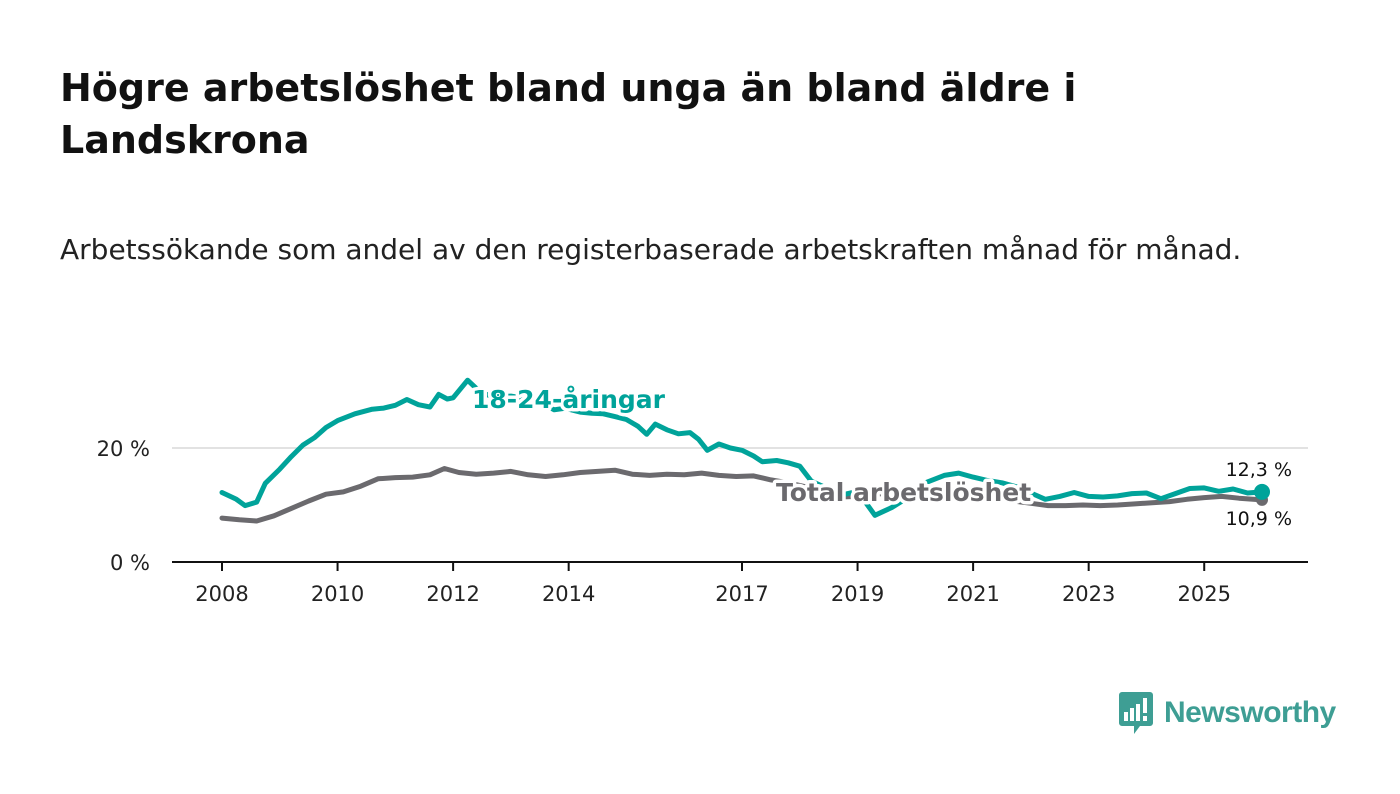  I want to click on series-label-youth-halo: 18-24-åringar, so click(569, 399).